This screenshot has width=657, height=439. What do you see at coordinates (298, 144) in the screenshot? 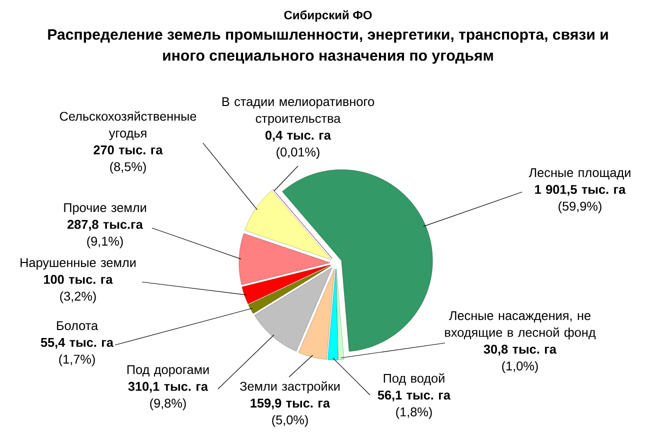
I see `data-label: 0,4 тыс. га (0,01%)` at bounding box center [298, 144].